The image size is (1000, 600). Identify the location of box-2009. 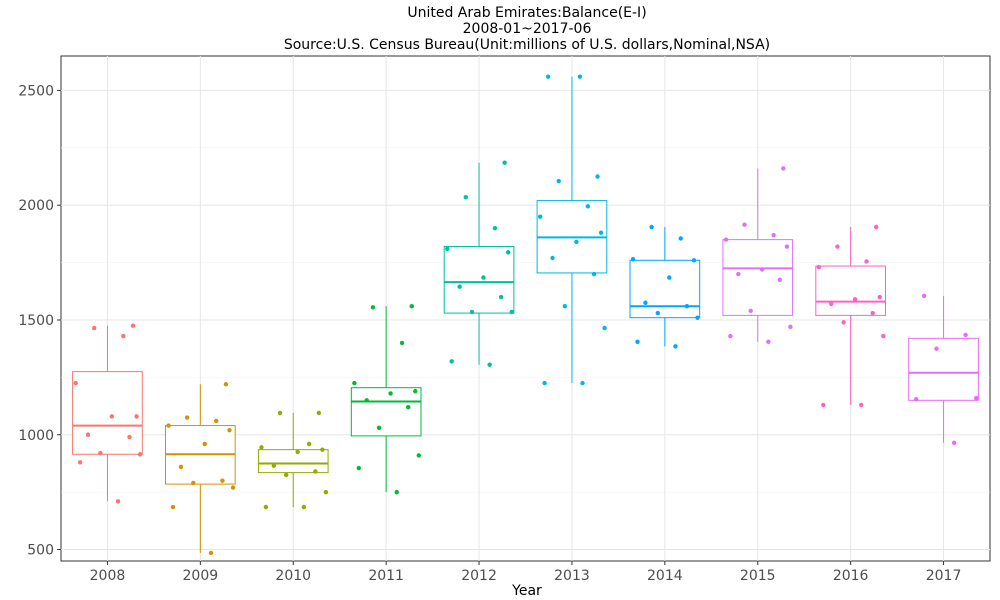
(200, 468).